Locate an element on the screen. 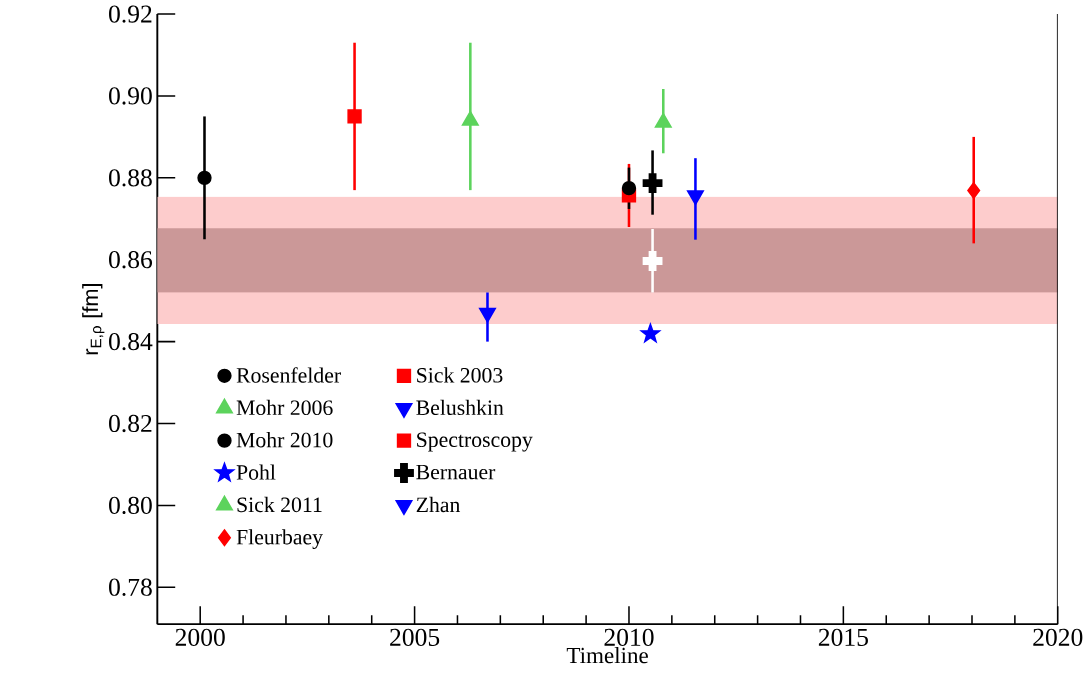 The height and width of the screenshot is (695, 1091). legend-label: Sick 2003 is located at coordinates (460, 375).